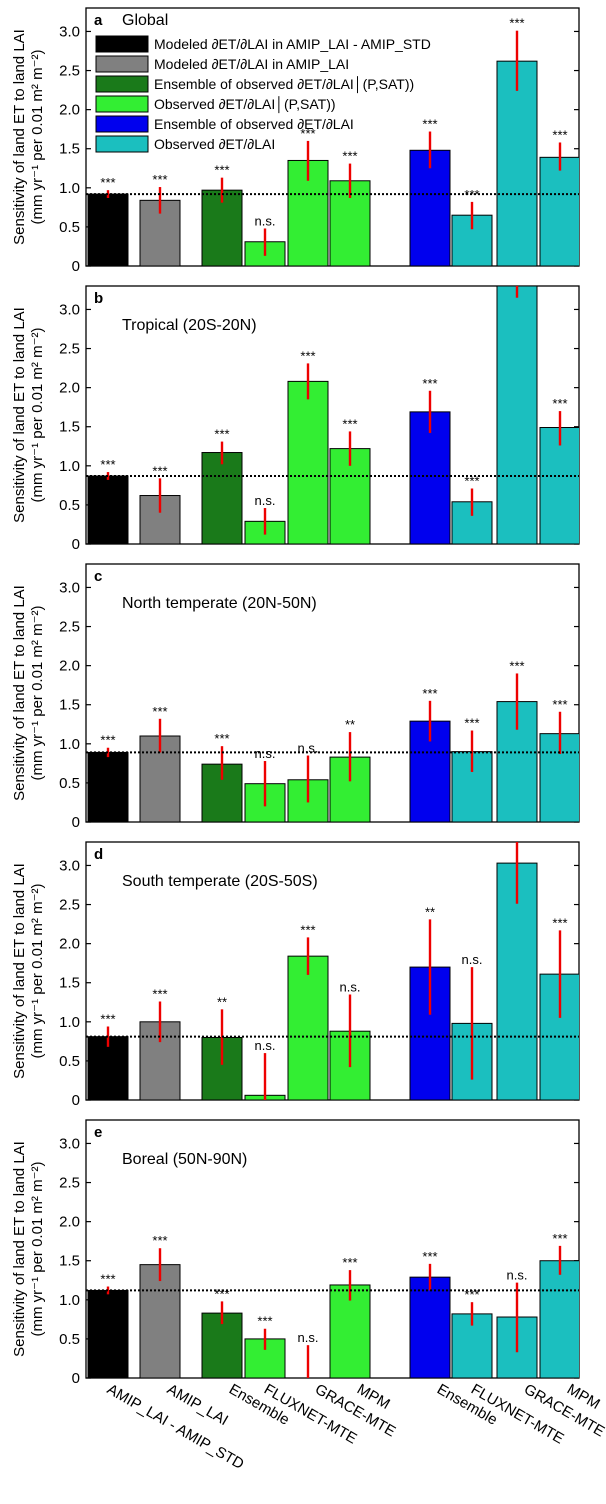  What do you see at coordinates (254, 124) in the screenshot?
I see `legend-label: Ensemble of observed ∂ET/∂LAI` at bounding box center [254, 124].